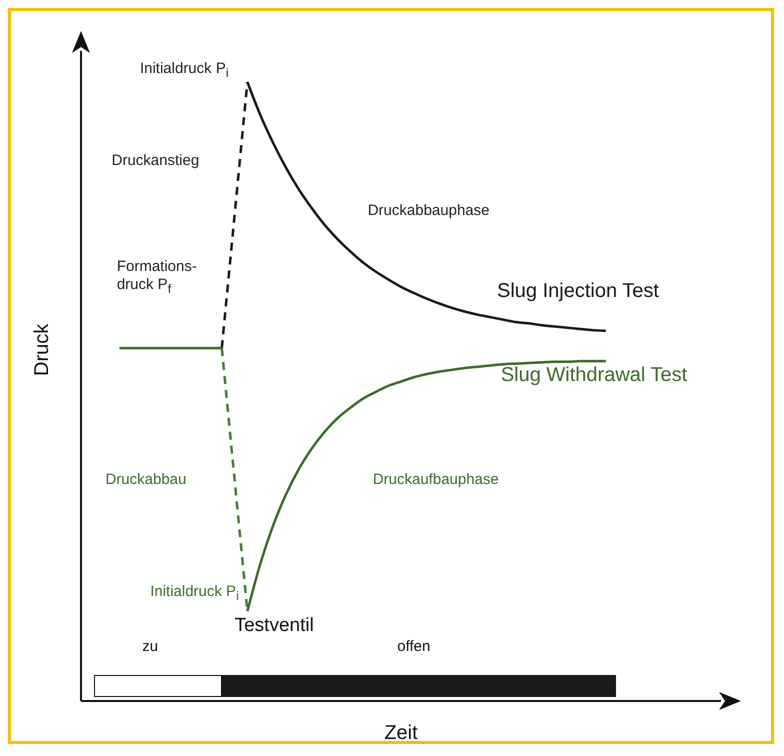 Image resolution: width=784 pixels, height=756 pixels. I want to click on series-label: Slug Injection Test, so click(578, 292).